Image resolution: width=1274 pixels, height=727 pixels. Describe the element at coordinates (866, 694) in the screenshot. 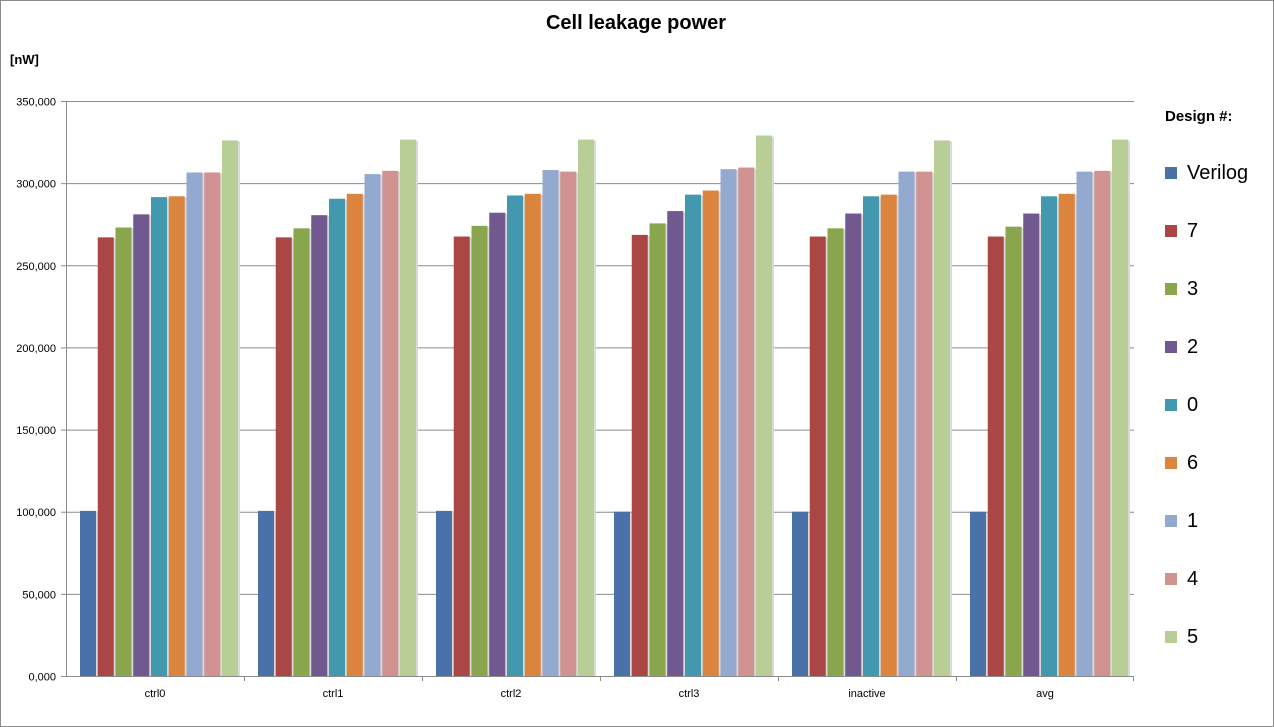

I see `x-tick-label: inactive` at that location.